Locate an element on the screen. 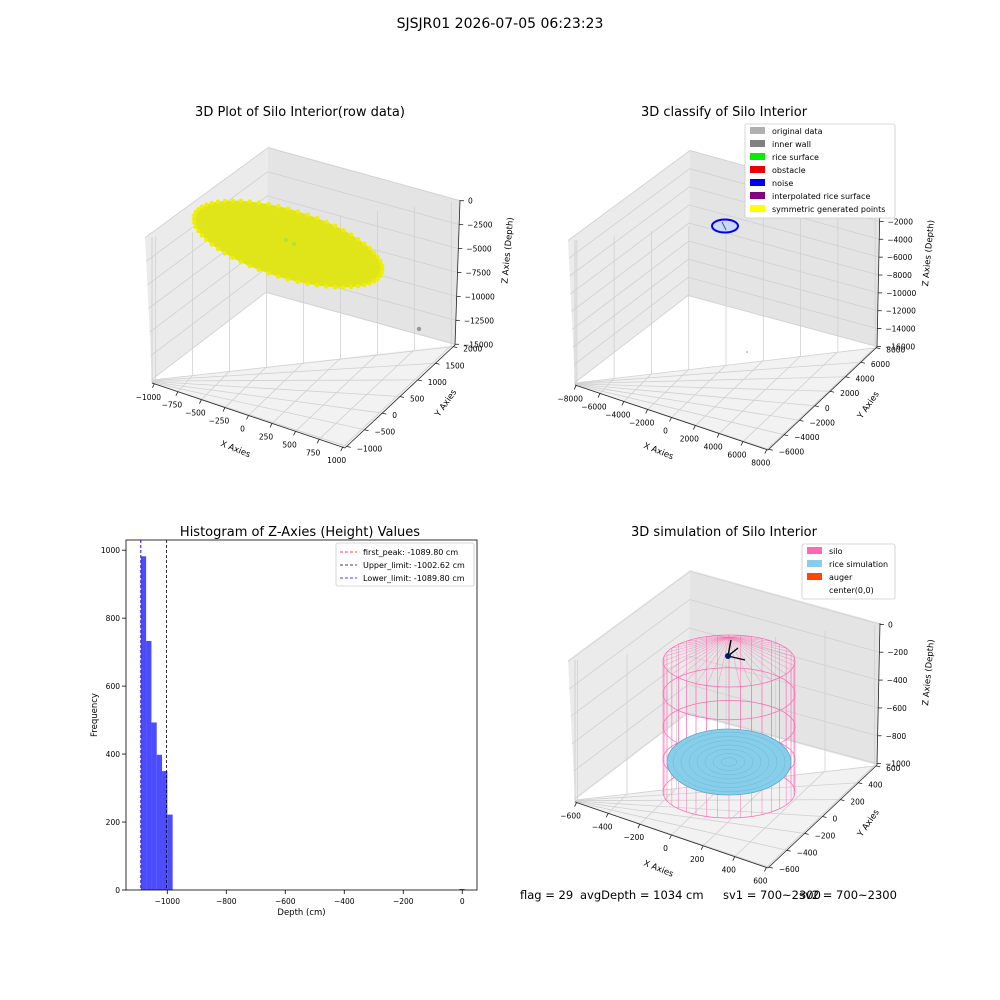 This screenshot has height=1000, width=1000. panel-title: Histogram of Z-Axies (Height) Values is located at coordinates (300, 532).